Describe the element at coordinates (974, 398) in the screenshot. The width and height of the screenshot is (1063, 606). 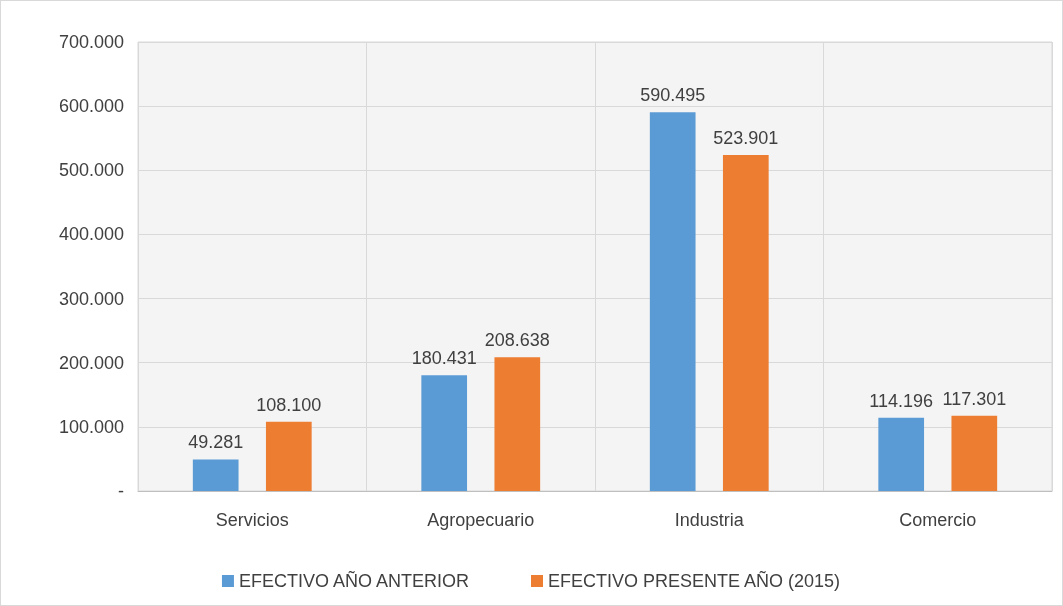
I see `data-label: 117.301` at that location.